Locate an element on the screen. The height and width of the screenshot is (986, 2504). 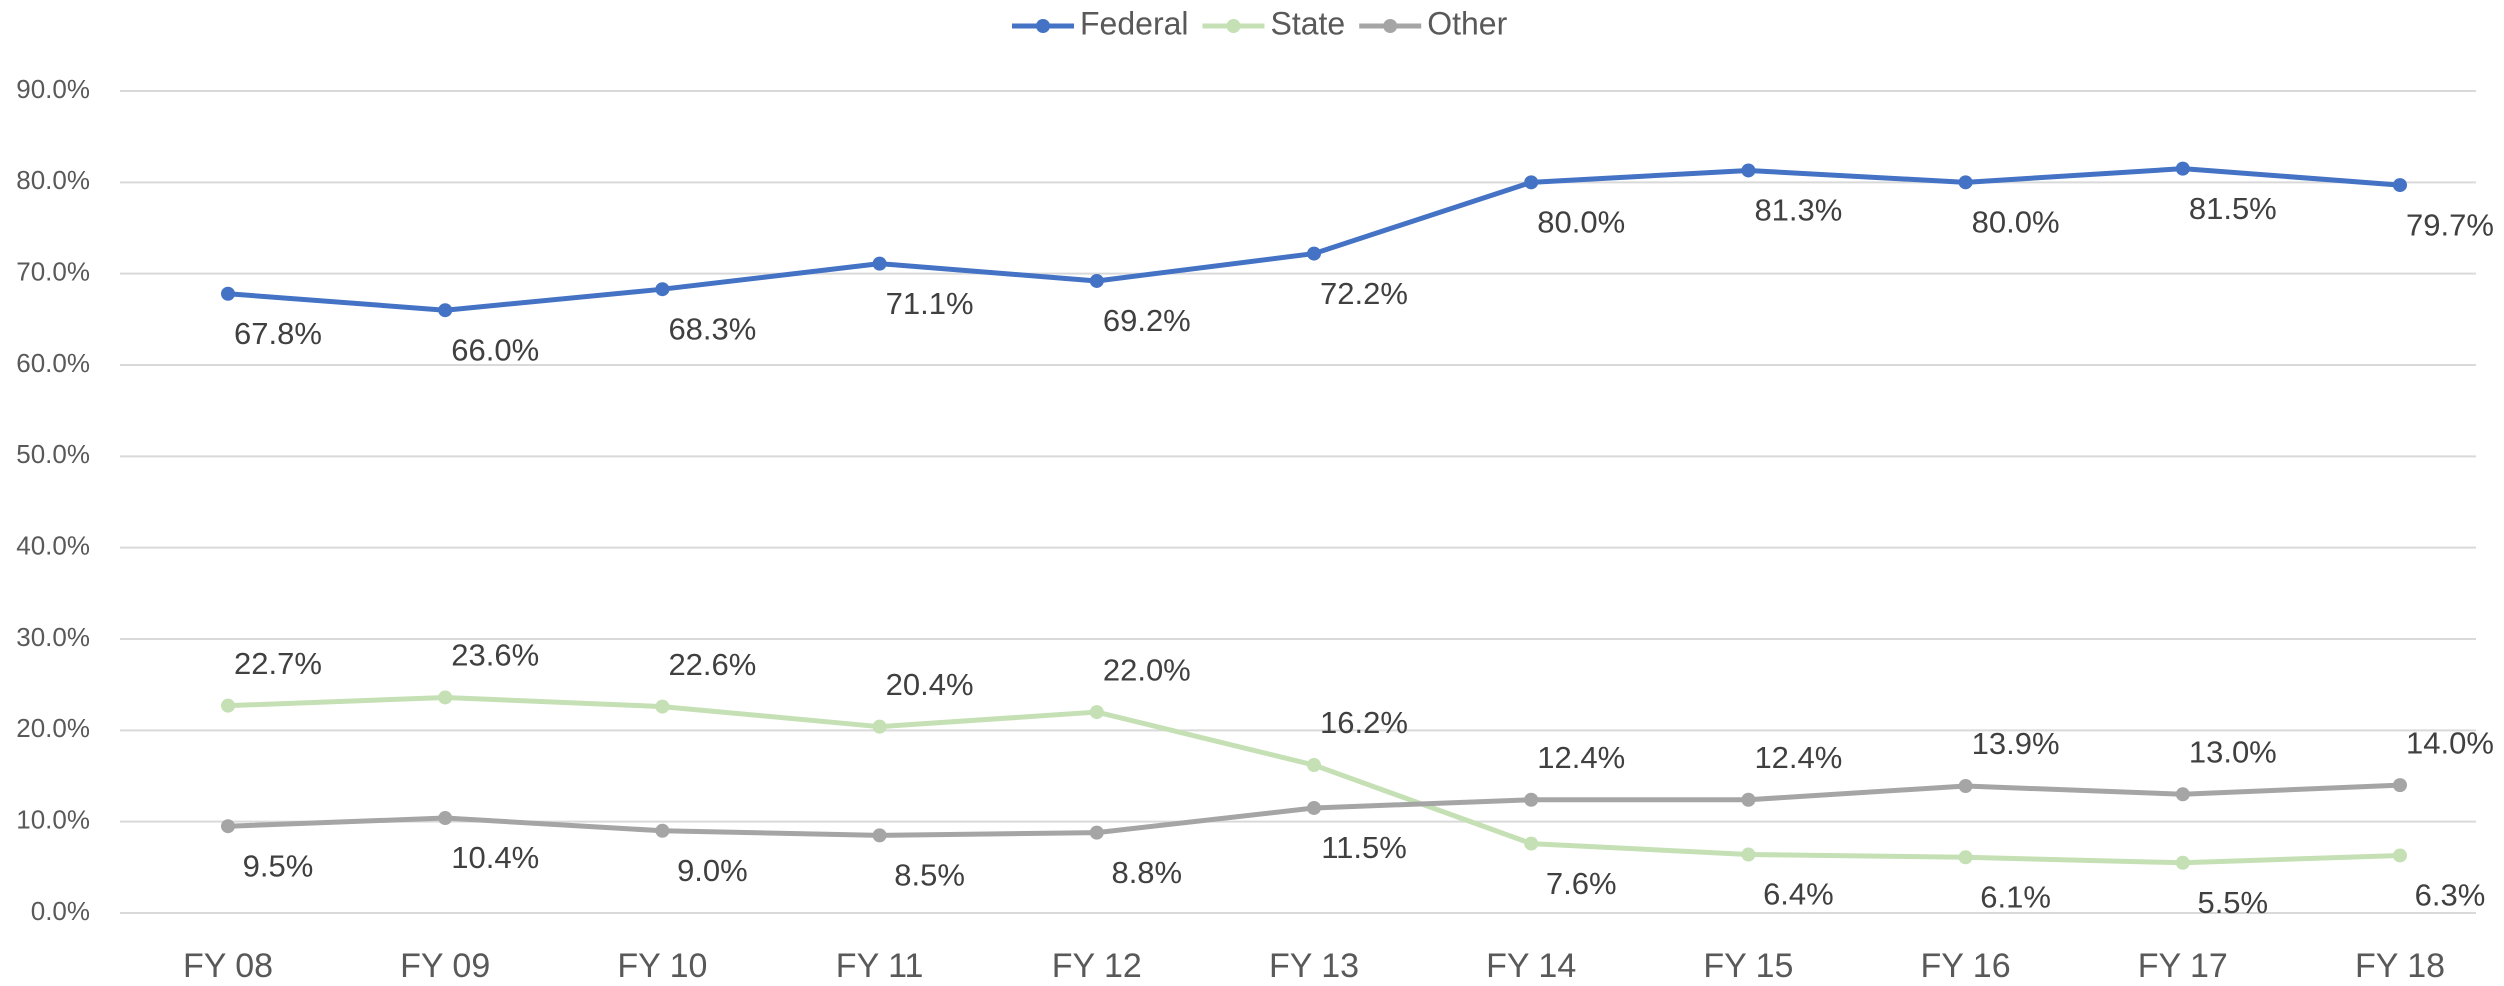
data-label: 67.8% is located at coordinates (278, 333).